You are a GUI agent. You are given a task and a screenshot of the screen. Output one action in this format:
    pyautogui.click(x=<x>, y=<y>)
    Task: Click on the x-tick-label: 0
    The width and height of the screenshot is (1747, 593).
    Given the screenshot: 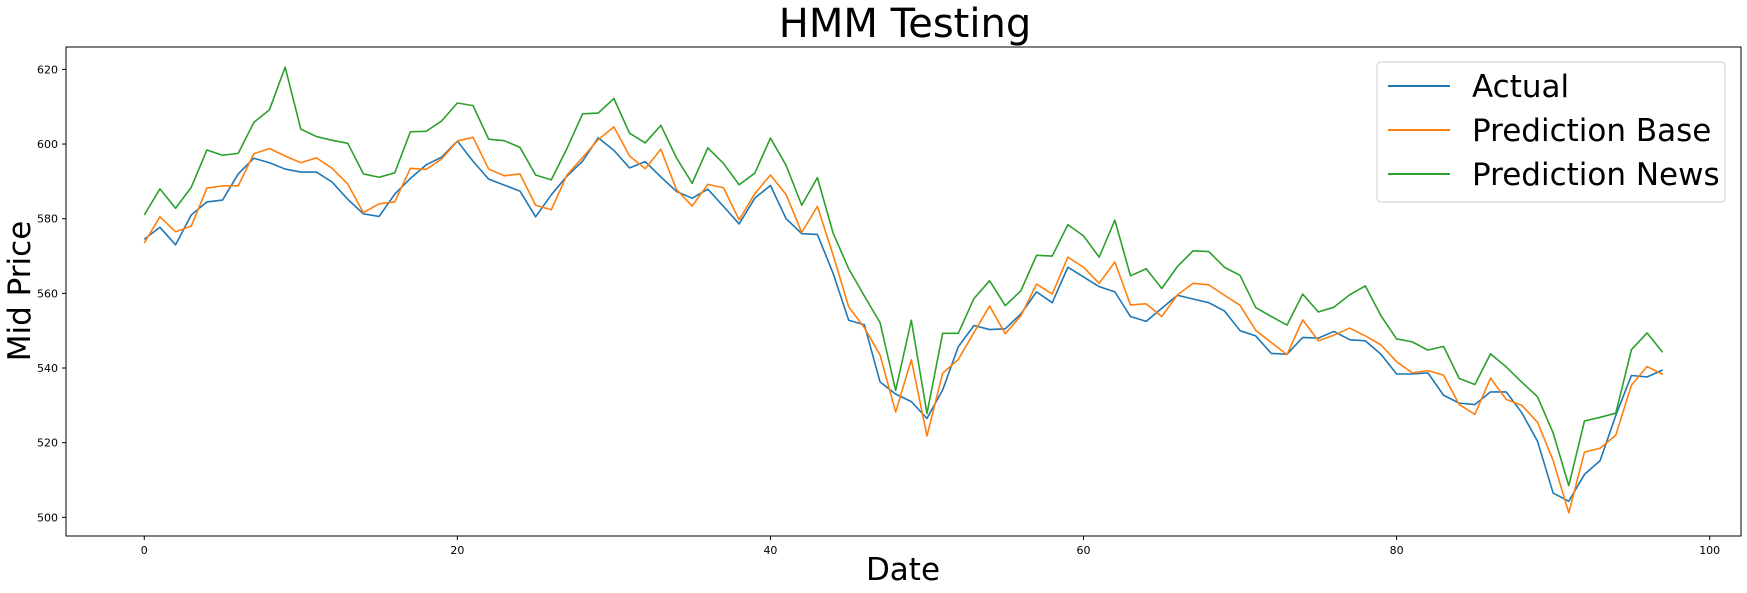 What is the action you would take?
    pyautogui.click(x=144, y=550)
    